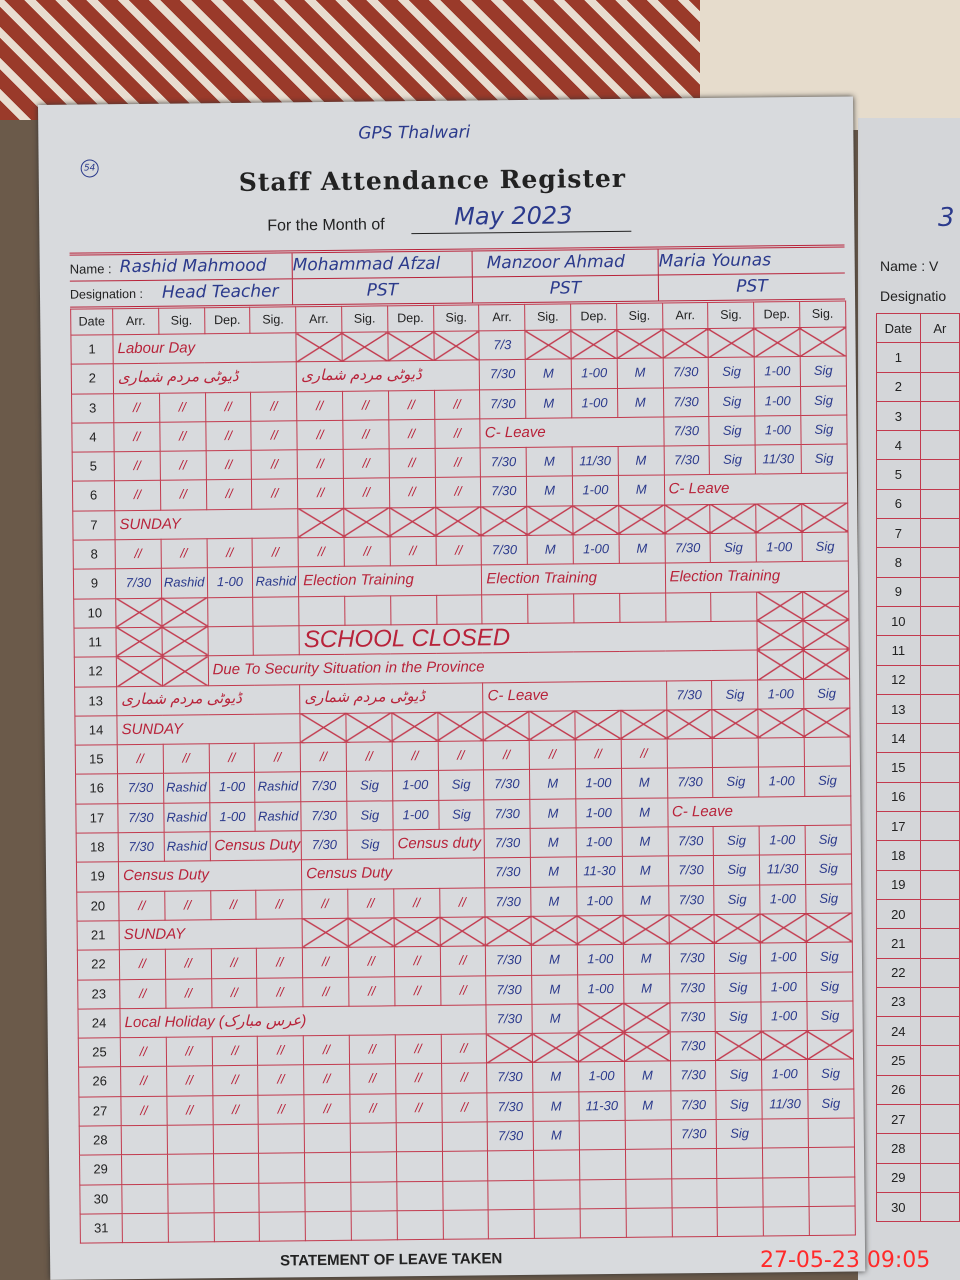 The image size is (960, 1280). What do you see at coordinates (828, 869) in the screenshot?
I see `entry-cell: Sig` at bounding box center [828, 869].